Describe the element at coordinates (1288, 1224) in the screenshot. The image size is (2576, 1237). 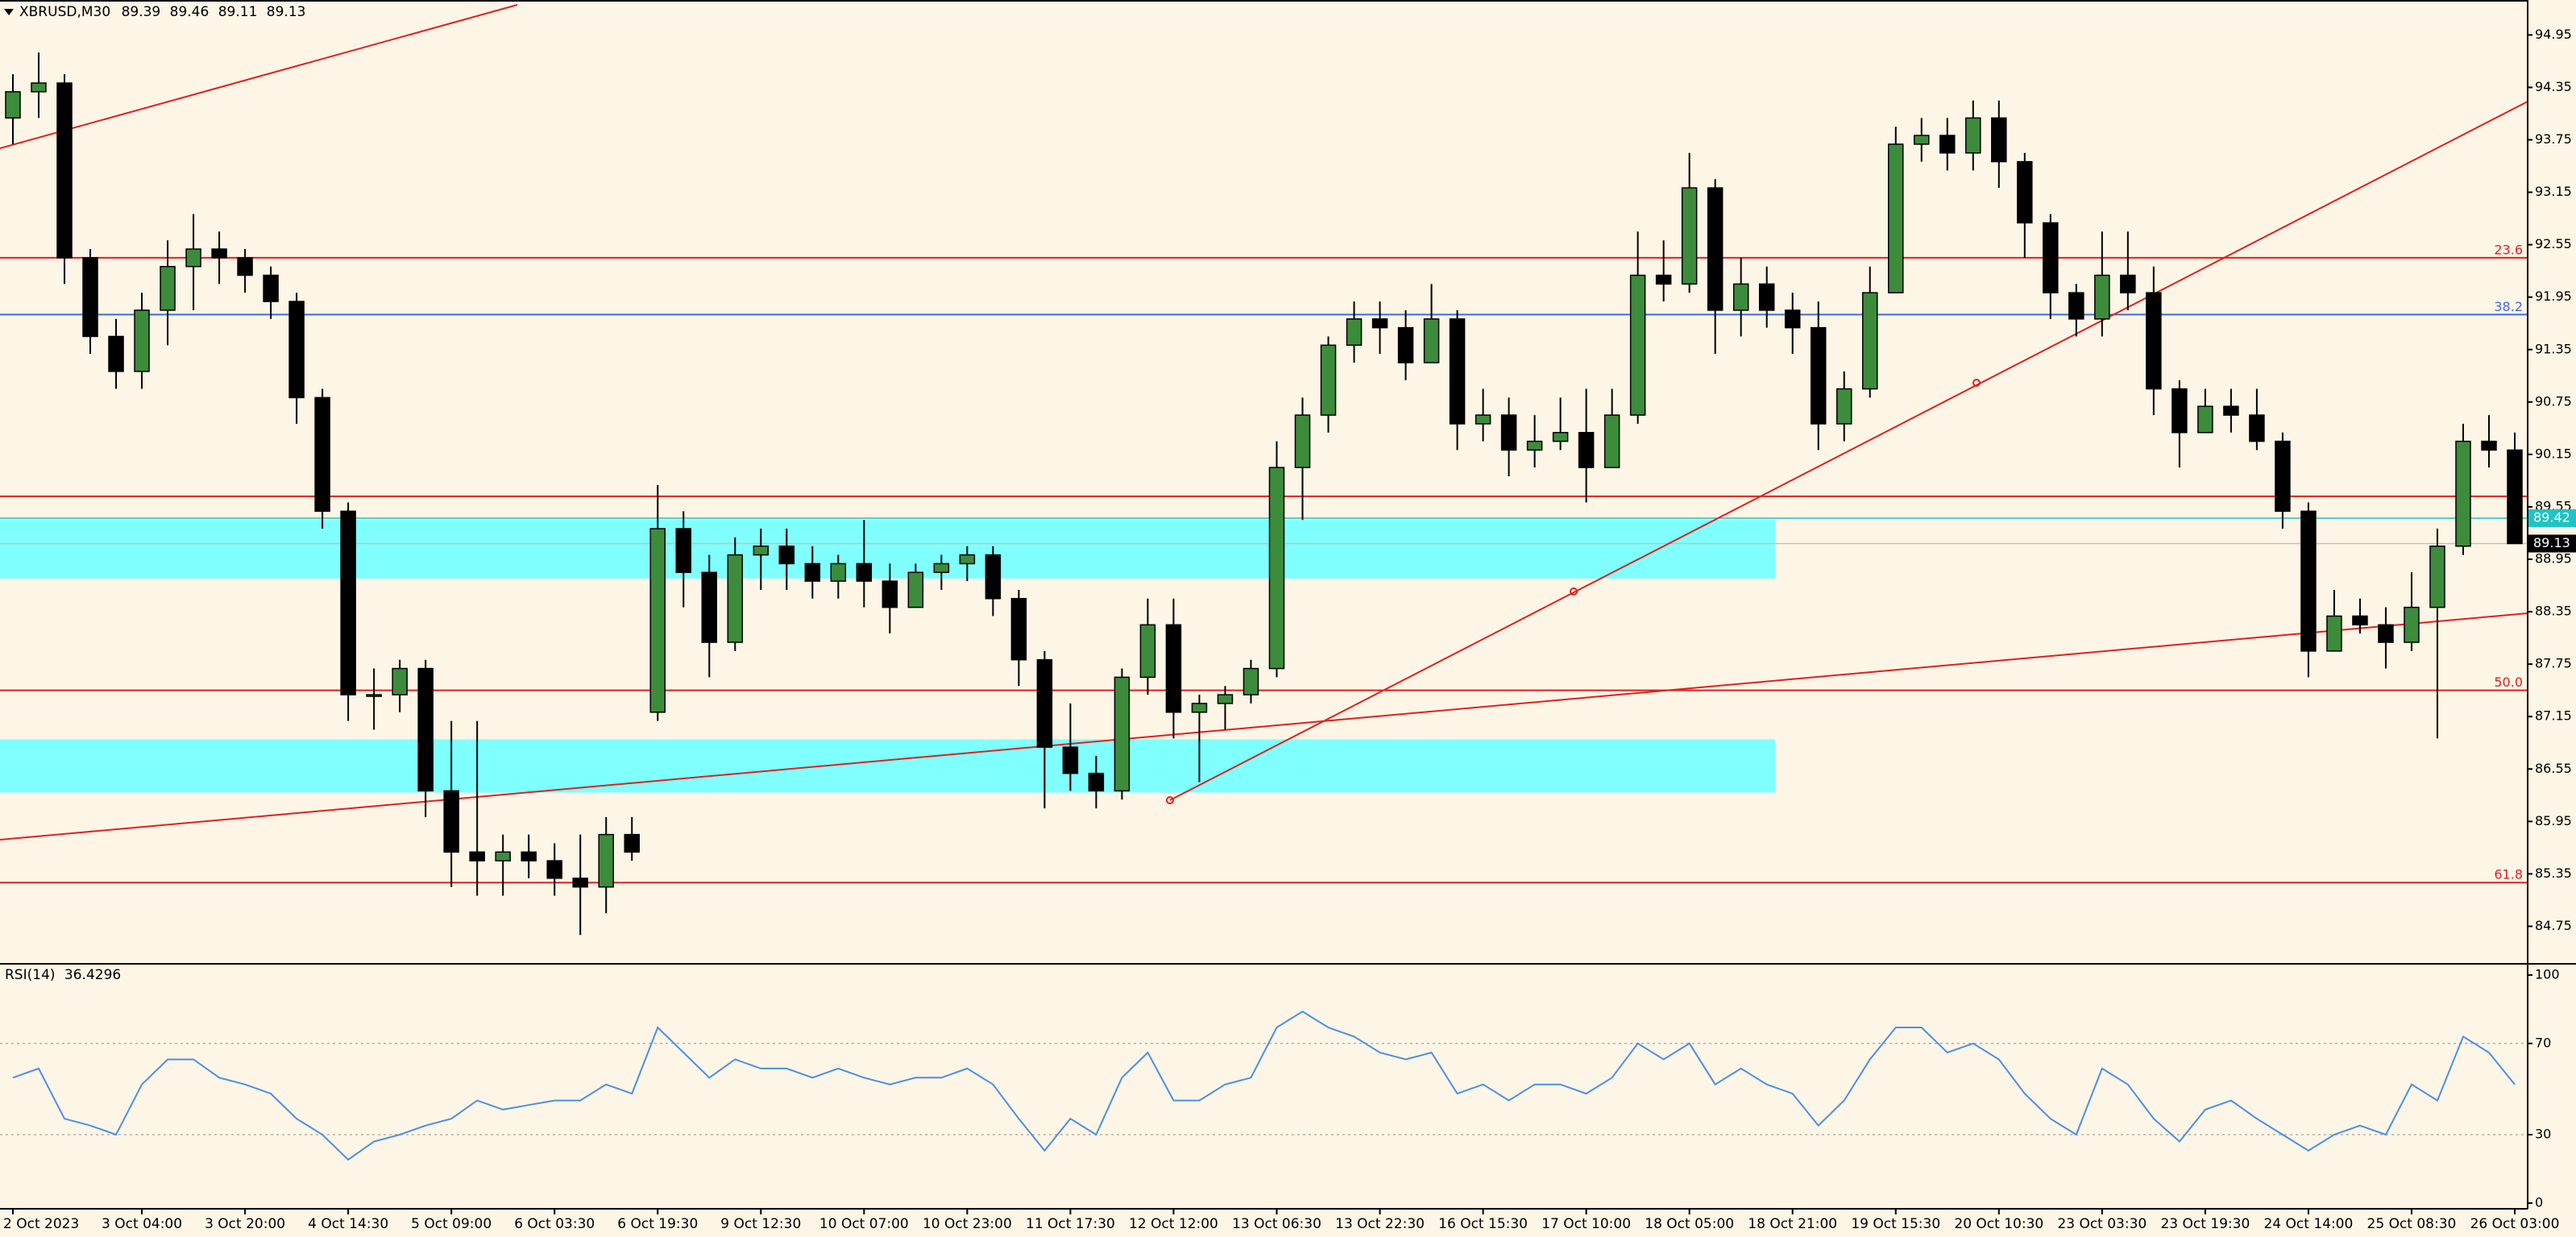
I see `time-axis-area` at that location.